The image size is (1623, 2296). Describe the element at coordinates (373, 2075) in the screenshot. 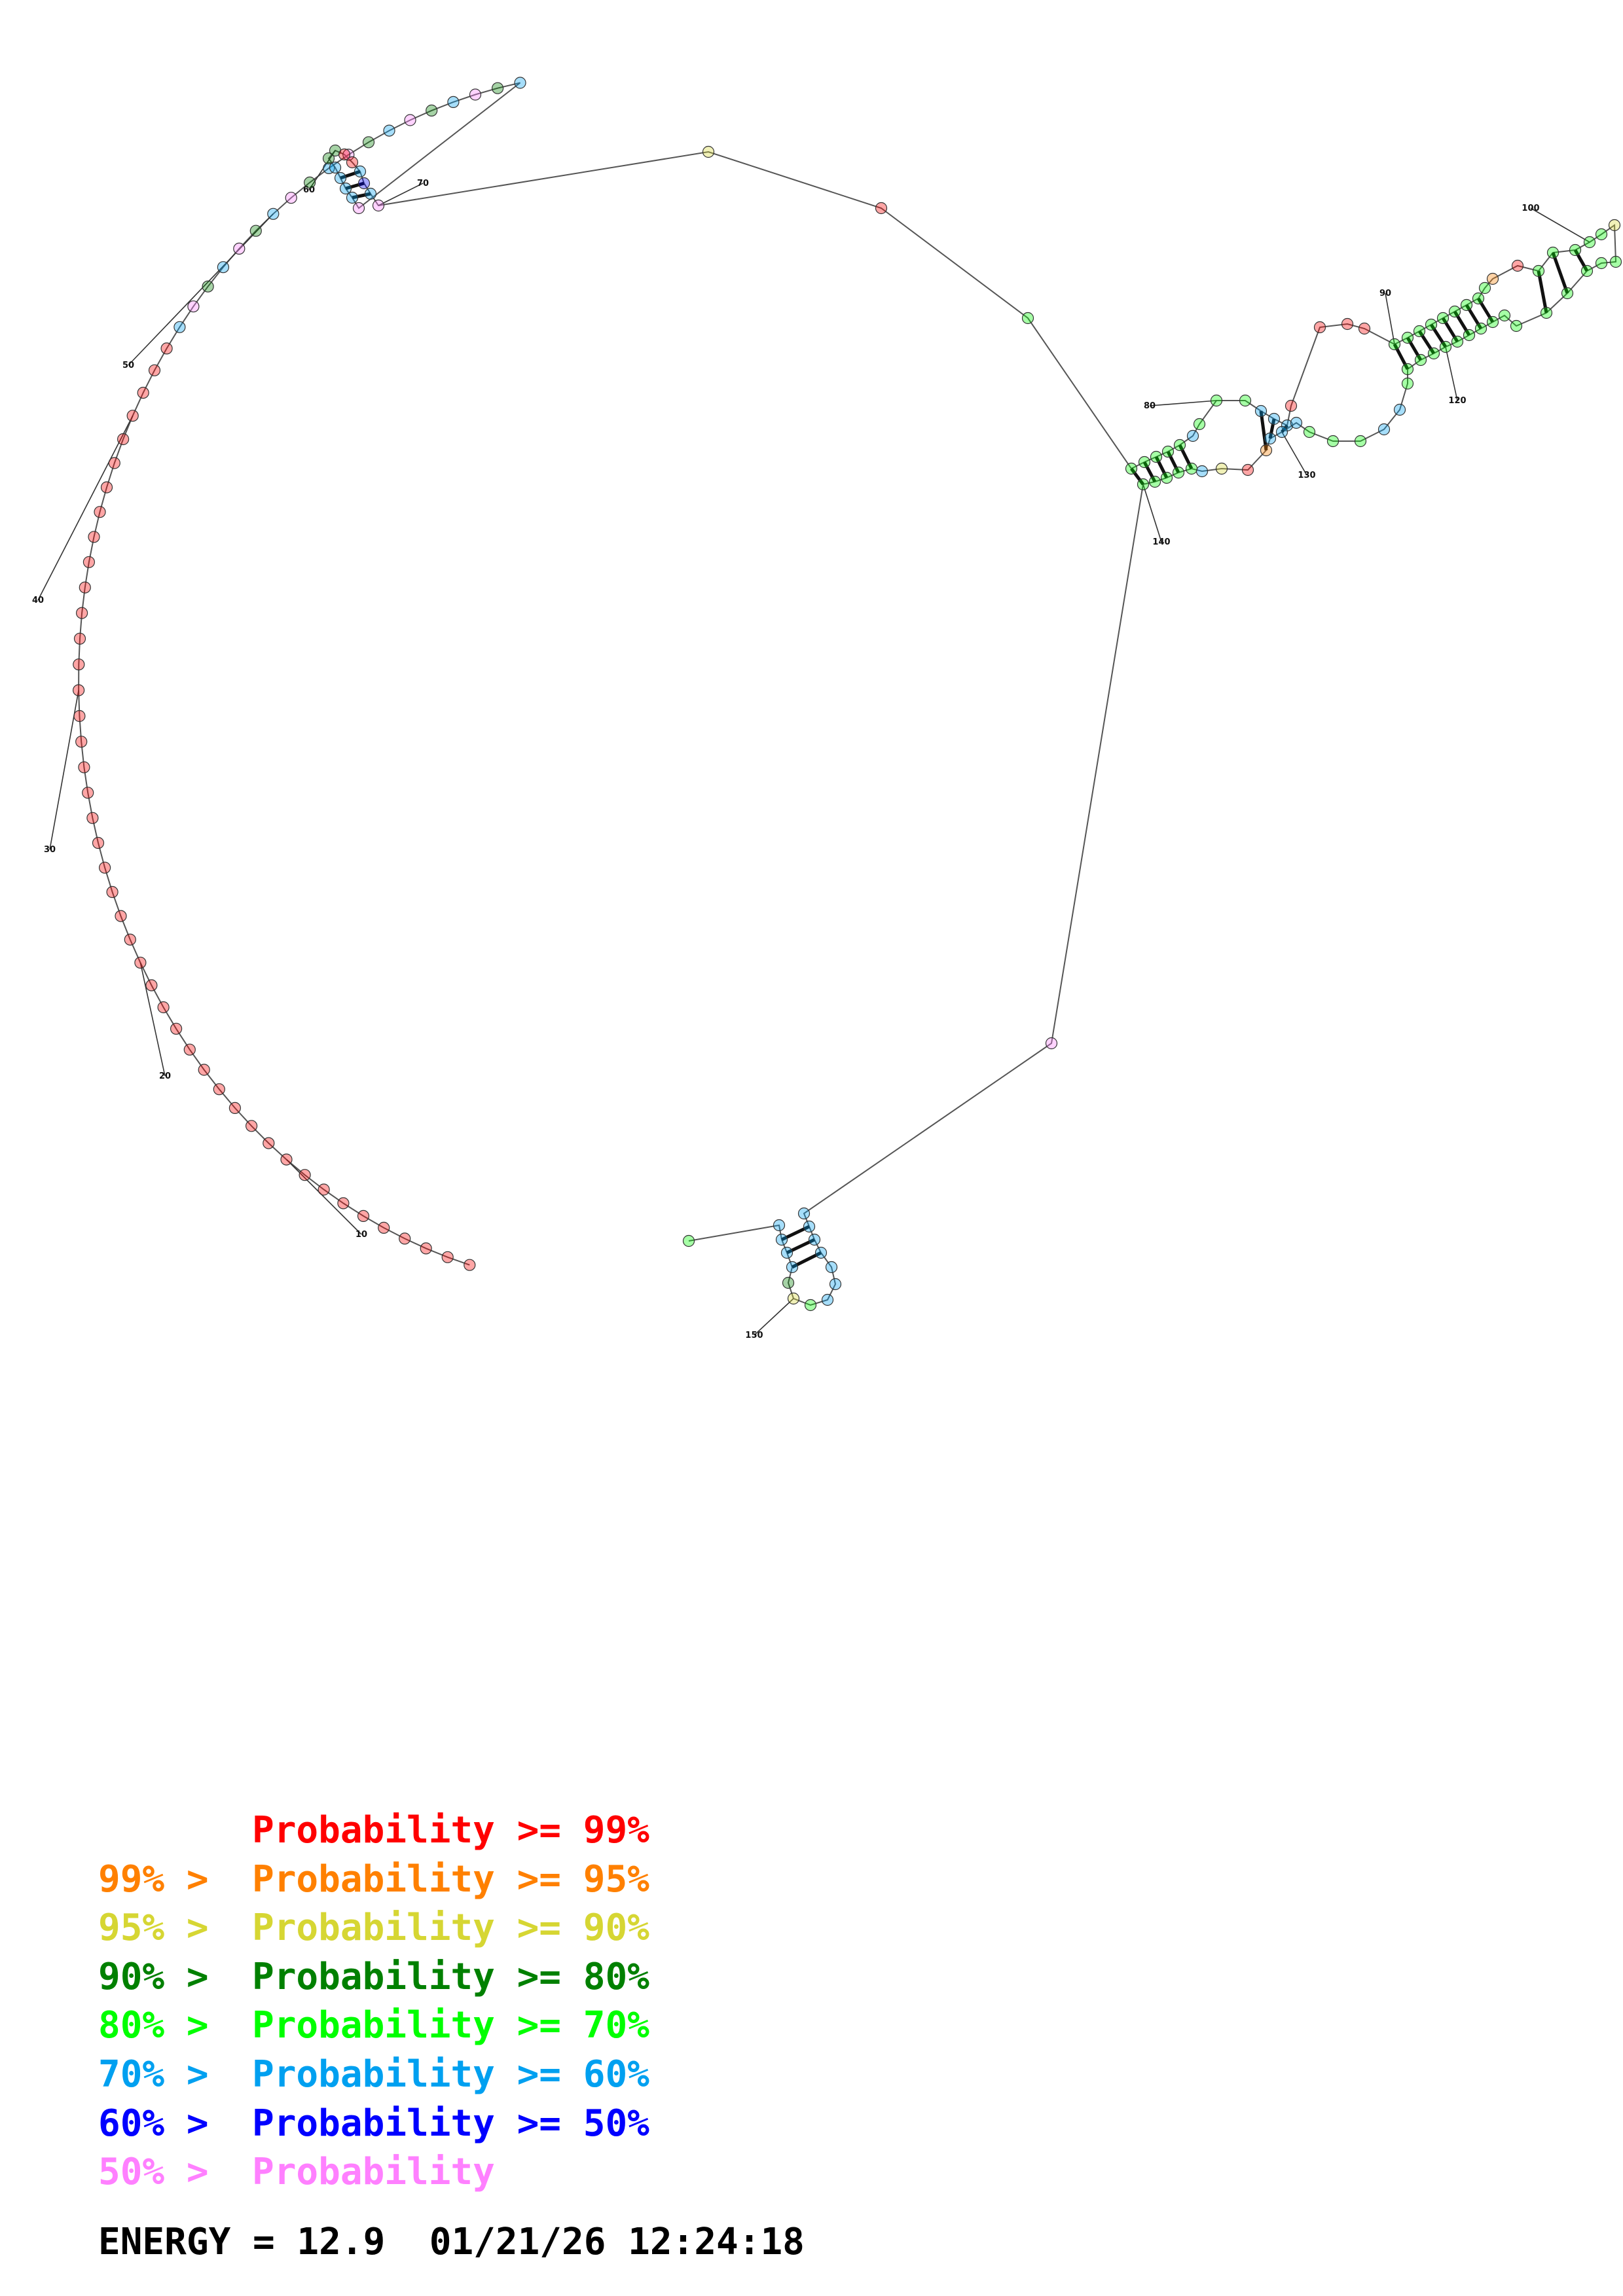

I see `legend-row: 70% > Probability >= 60%` at that location.